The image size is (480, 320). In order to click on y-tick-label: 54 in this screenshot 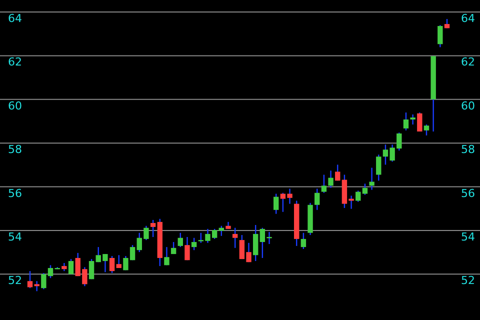, I will do `click(15, 237)`.